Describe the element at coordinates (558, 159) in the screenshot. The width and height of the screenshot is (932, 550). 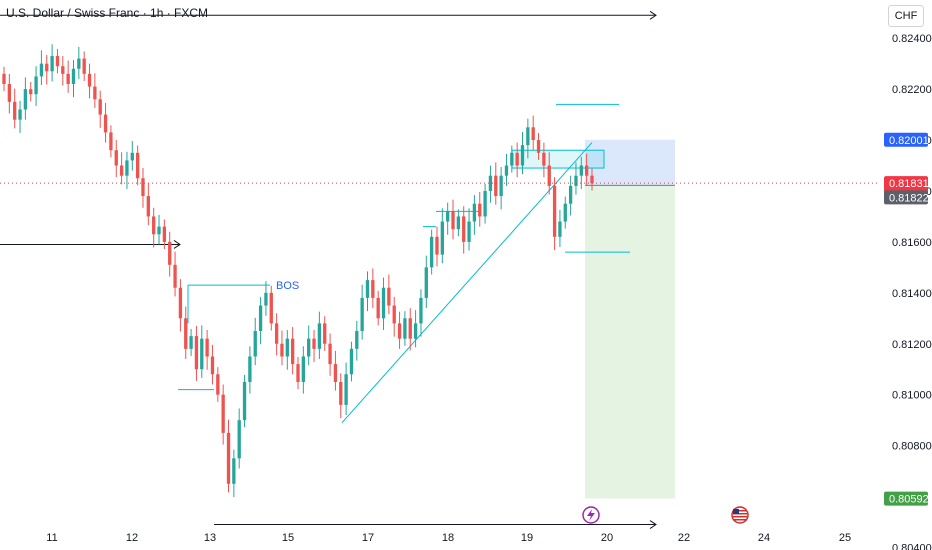
I see `supply-zone-box` at that location.